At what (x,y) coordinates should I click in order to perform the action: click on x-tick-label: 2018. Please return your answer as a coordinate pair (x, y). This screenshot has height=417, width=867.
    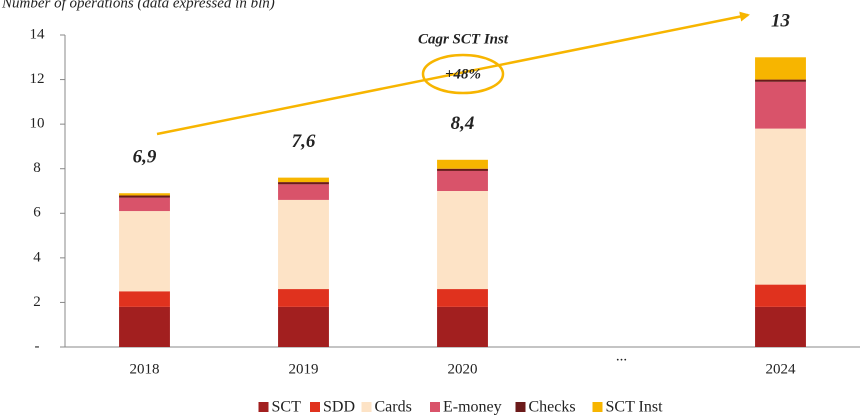
    Looking at the image, I should click on (145, 369).